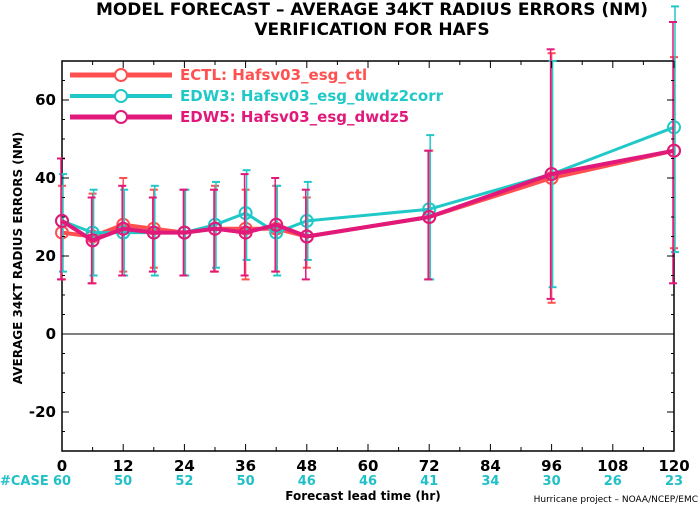 The image size is (700, 506). Describe the element at coordinates (184, 466) in the screenshot. I see `x-tick-label: 24` at that location.